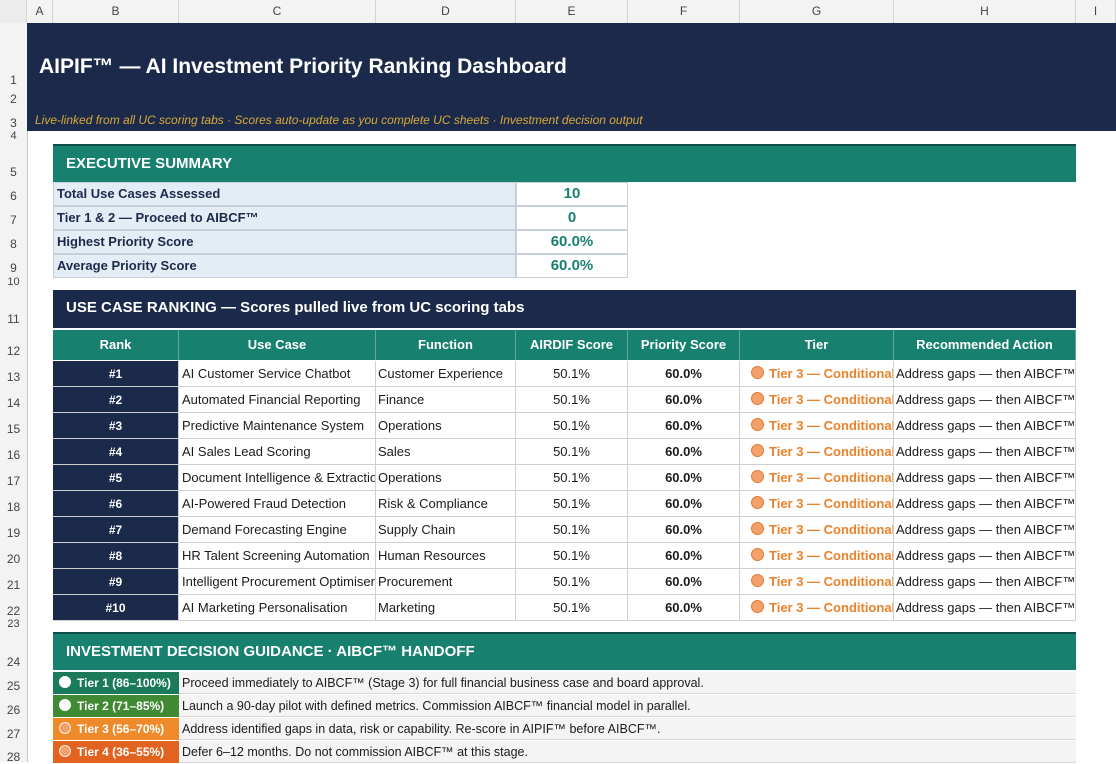 The height and width of the screenshot is (764, 1116). What do you see at coordinates (116, 530) in the screenshot?
I see `rank-cell: #7` at bounding box center [116, 530].